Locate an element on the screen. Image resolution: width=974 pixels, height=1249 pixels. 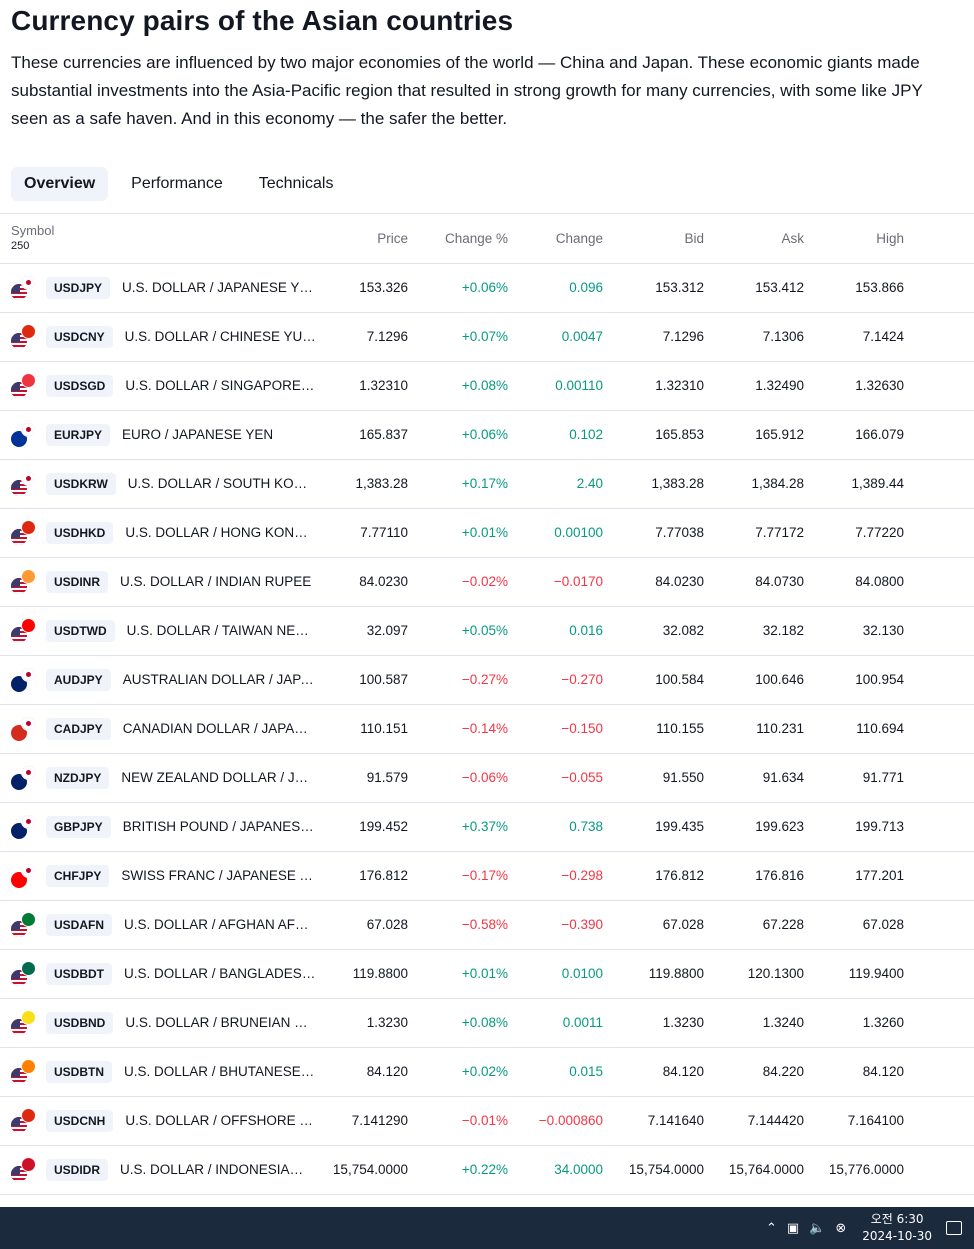
bid-cell: 165.853 is located at coordinates (661, 435).